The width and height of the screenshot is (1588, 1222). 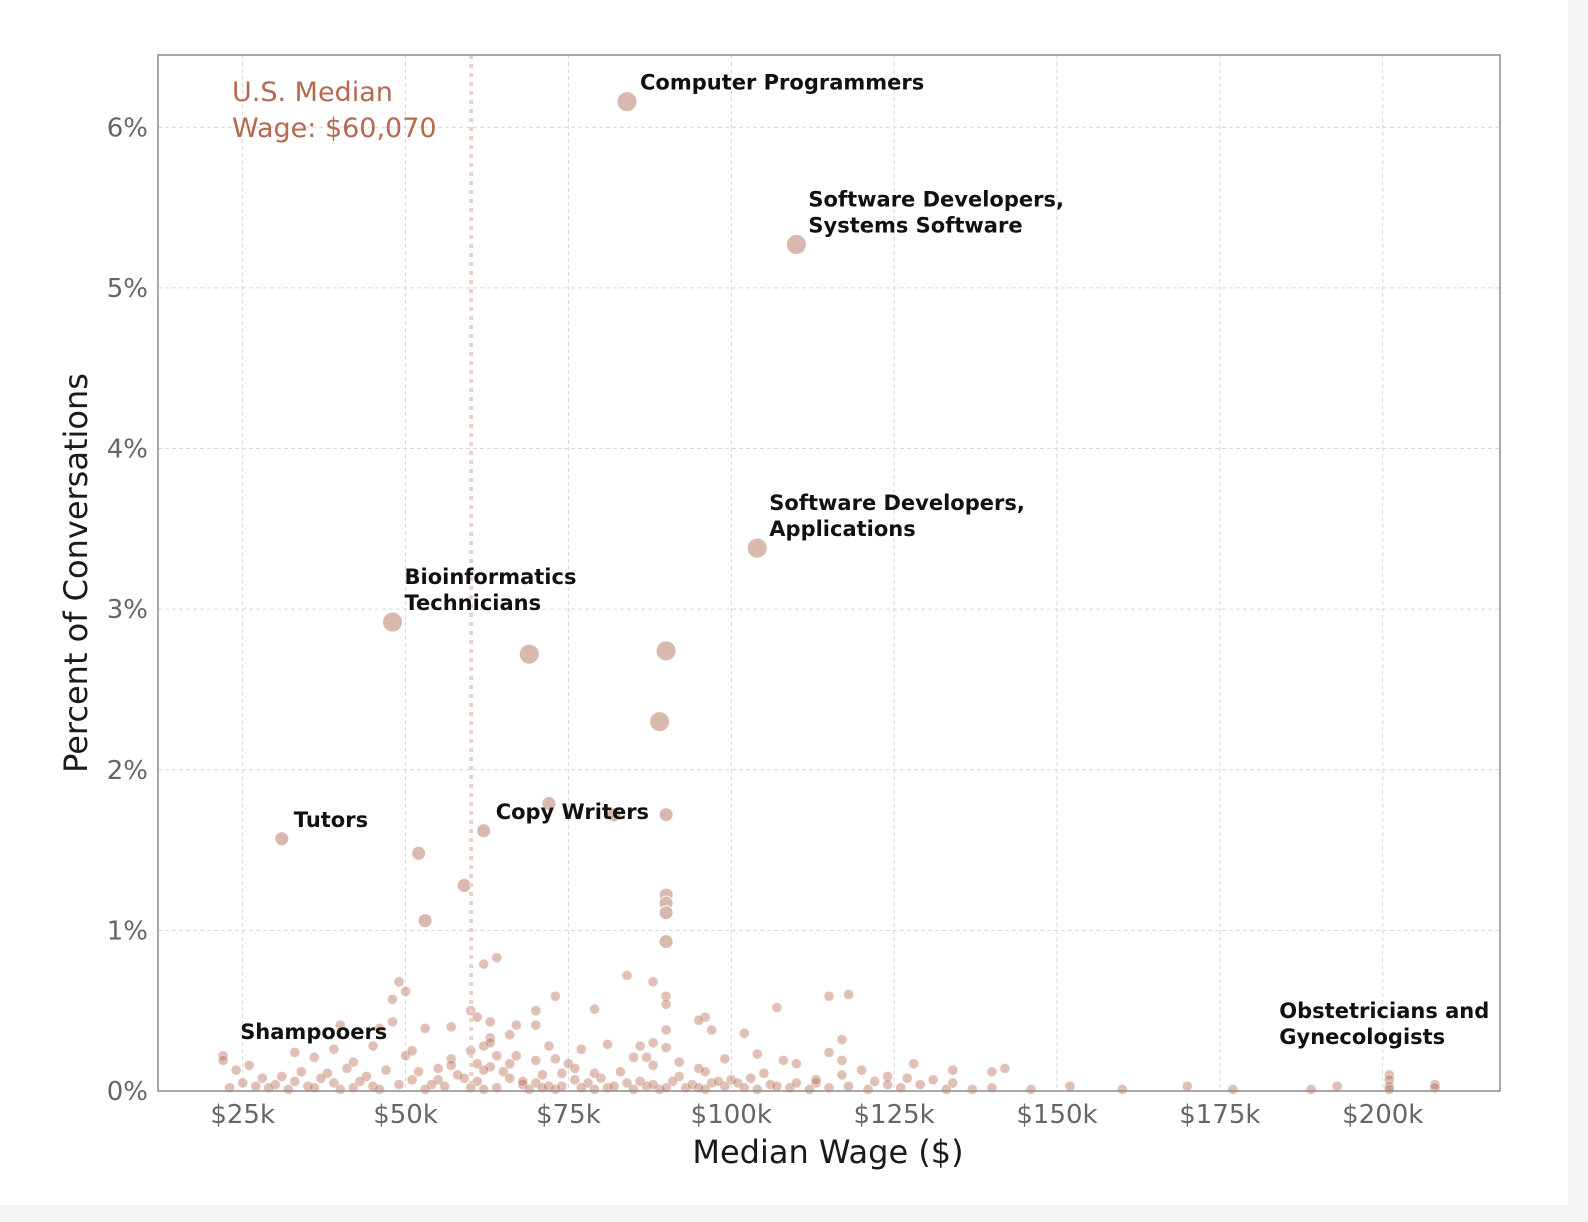 I want to click on reference-line-group: U.S. Median Wage: $60,070, so click(x=353, y=573).